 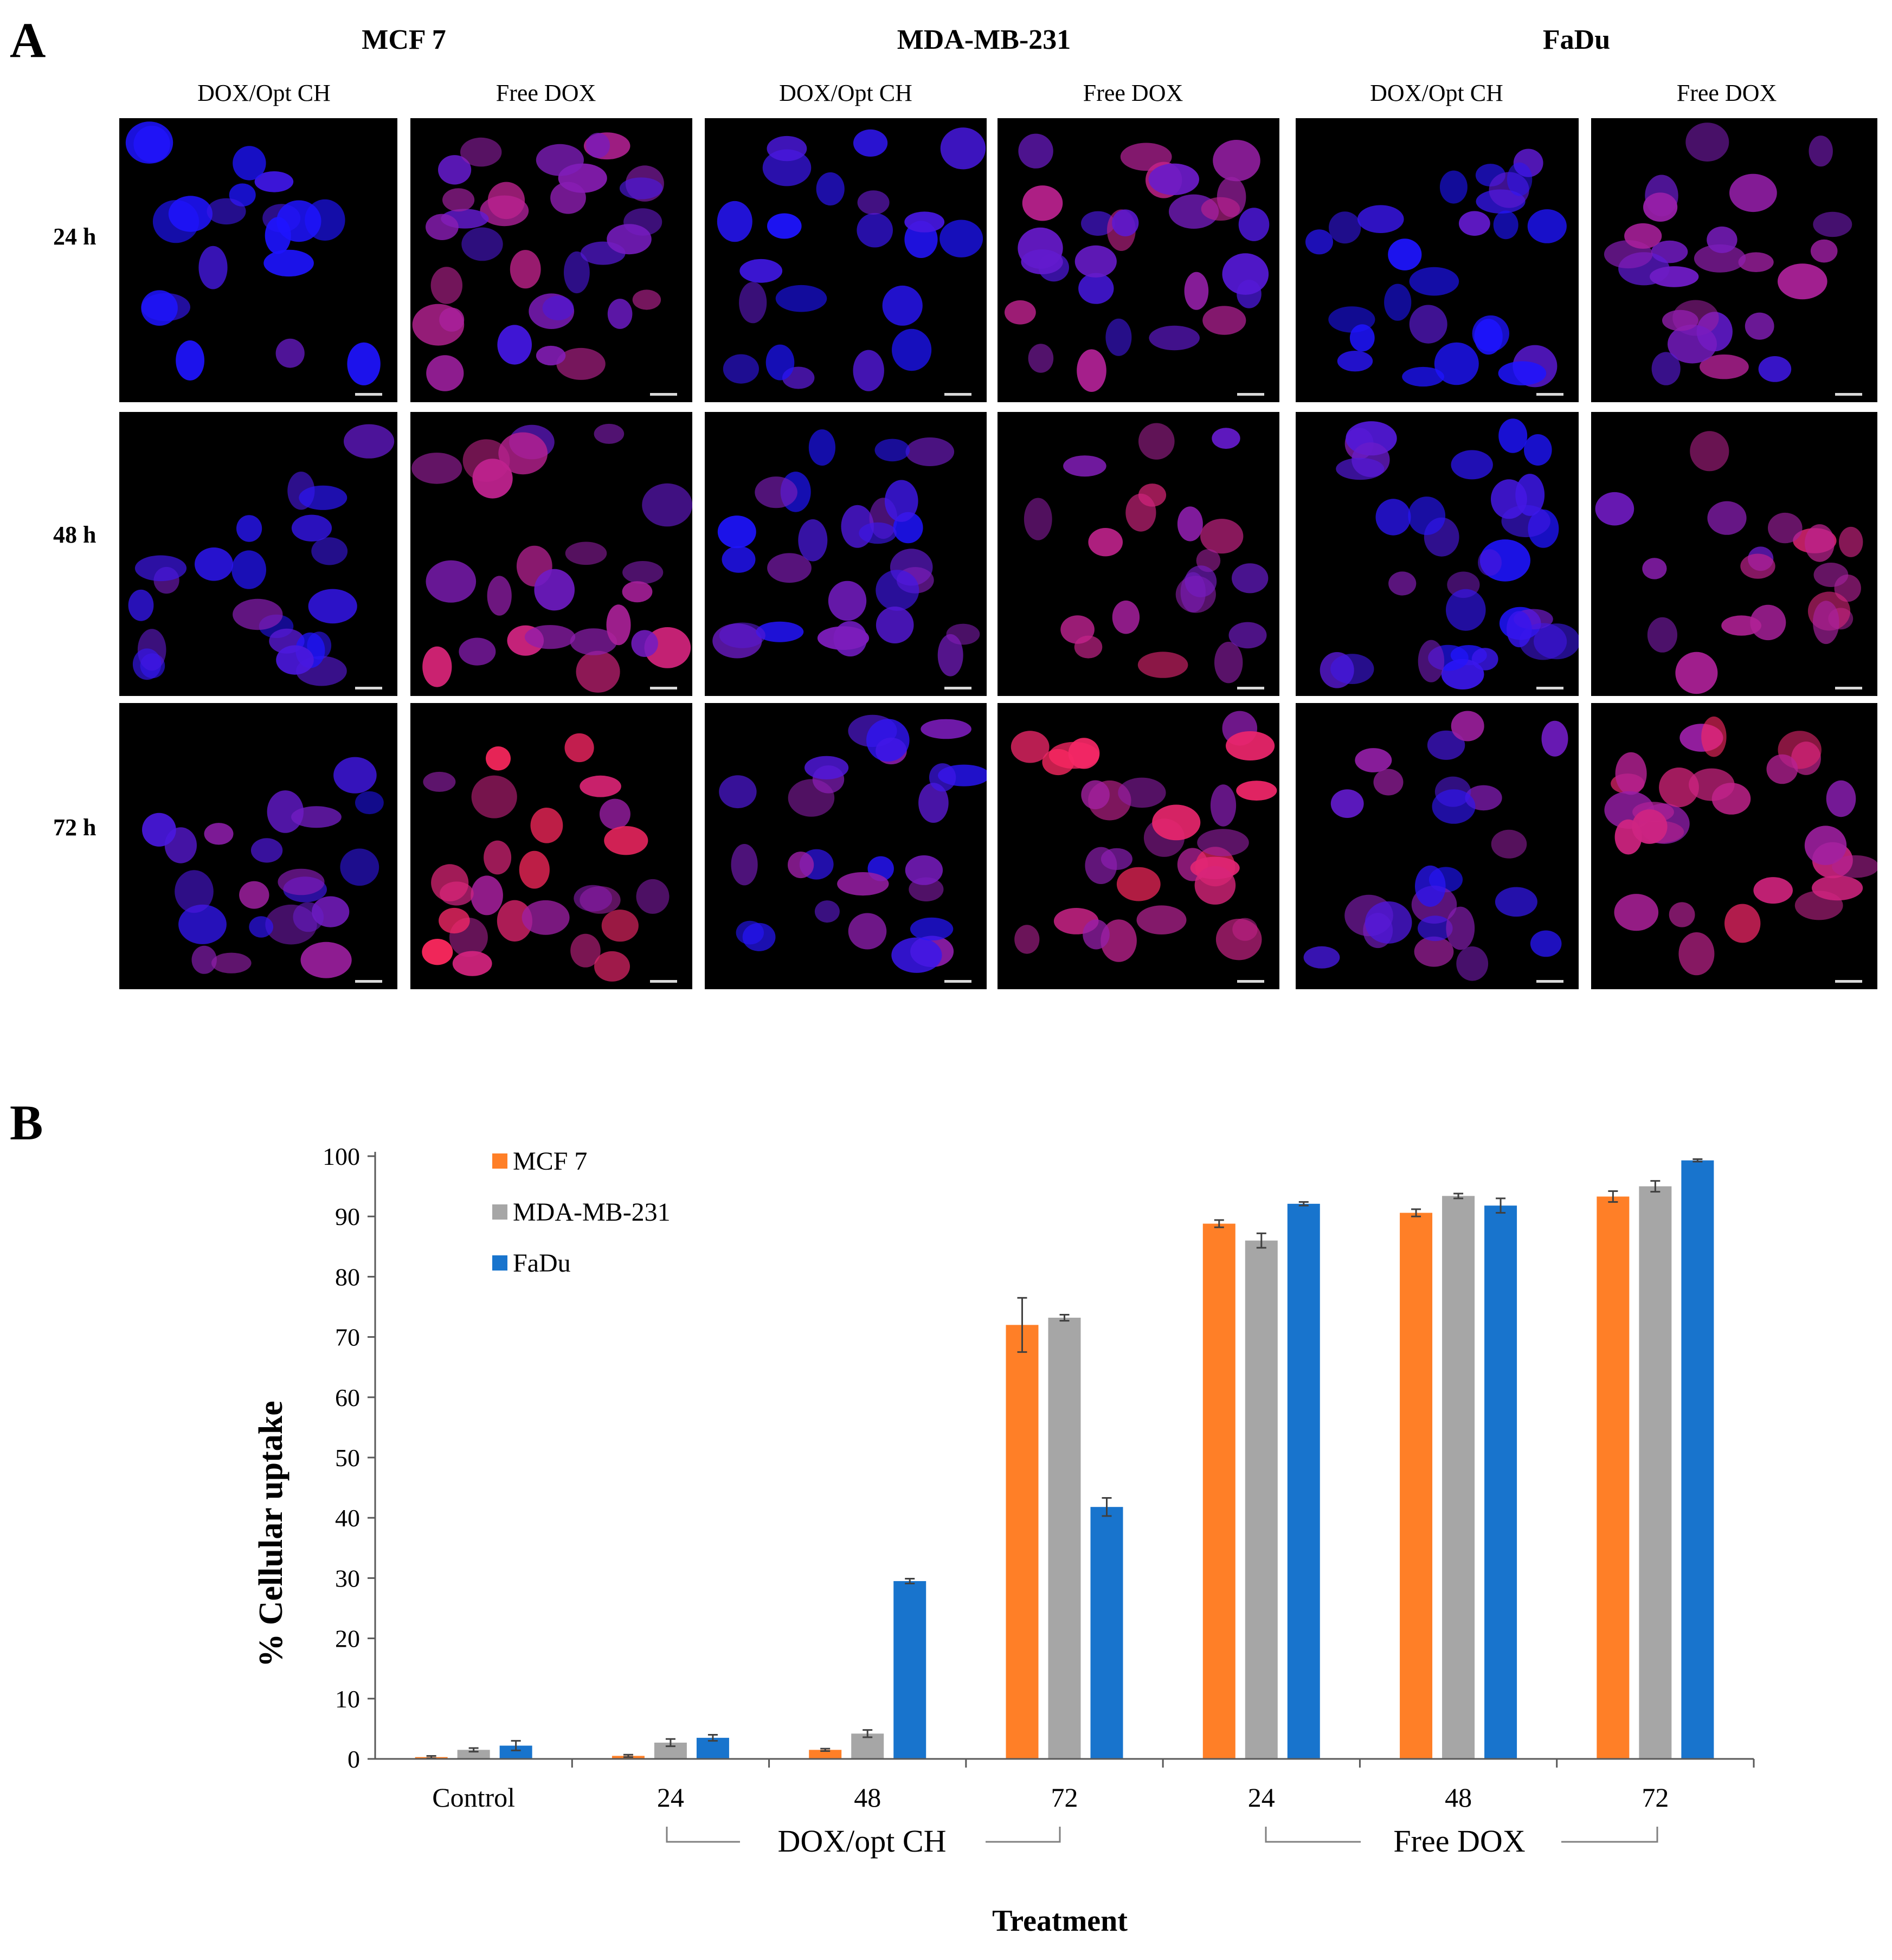 I want to click on micrograph-fadu-free-dox-24h, so click(x=1734, y=260).